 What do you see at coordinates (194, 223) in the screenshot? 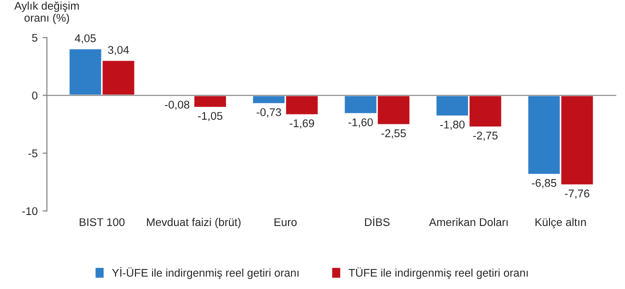
I see `x-tick-label: Mevduat faizi (brüt)` at bounding box center [194, 223].